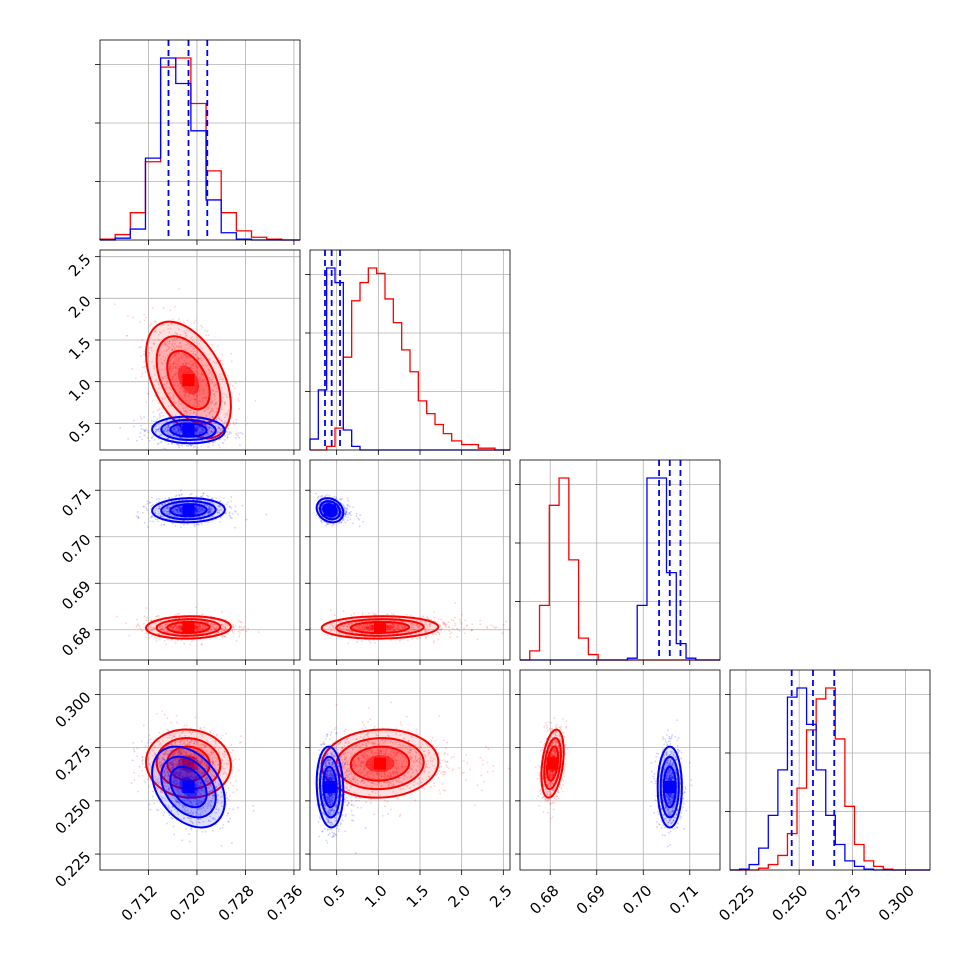  I want to click on panel-frame, so click(620, 560).